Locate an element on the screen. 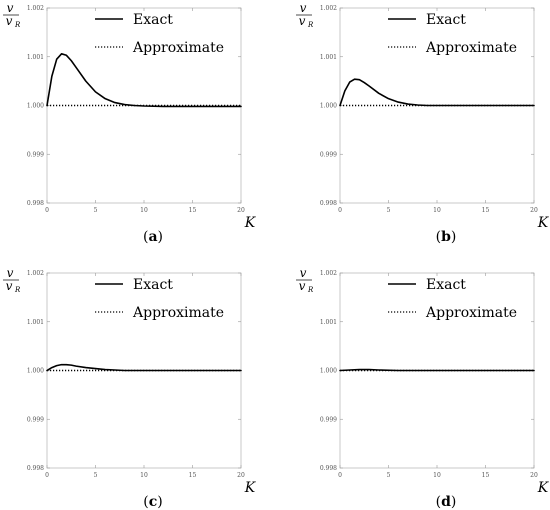  panel-caption: (d) is located at coordinates (446, 502).